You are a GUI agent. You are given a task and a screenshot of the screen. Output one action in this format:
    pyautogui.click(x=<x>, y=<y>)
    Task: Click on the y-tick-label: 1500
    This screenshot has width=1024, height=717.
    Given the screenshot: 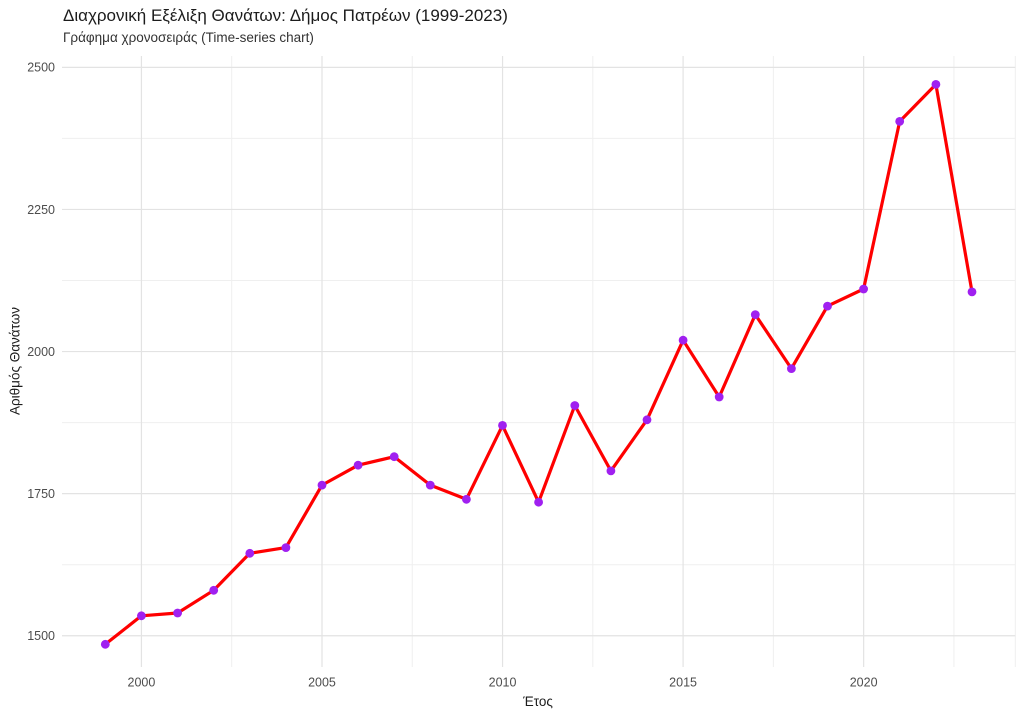 What is the action you would take?
    pyautogui.click(x=41, y=636)
    